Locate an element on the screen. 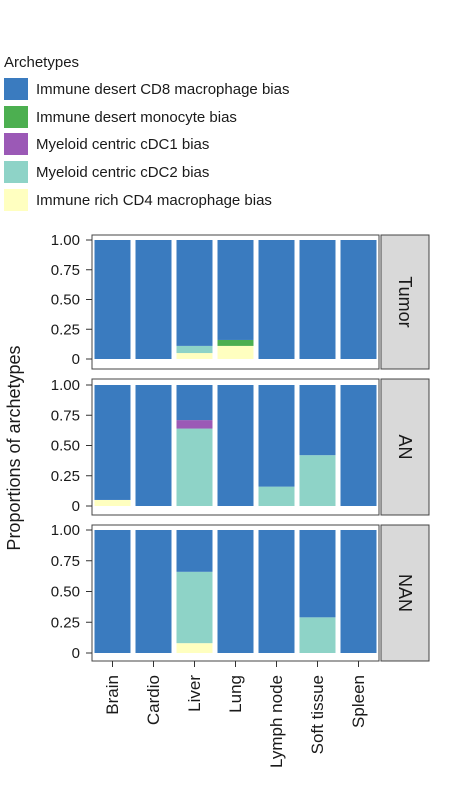 This screenshot has width=462, height=793. legend-item: Immune desert CD8 macrophage bias is located at coordinates (146, 89).